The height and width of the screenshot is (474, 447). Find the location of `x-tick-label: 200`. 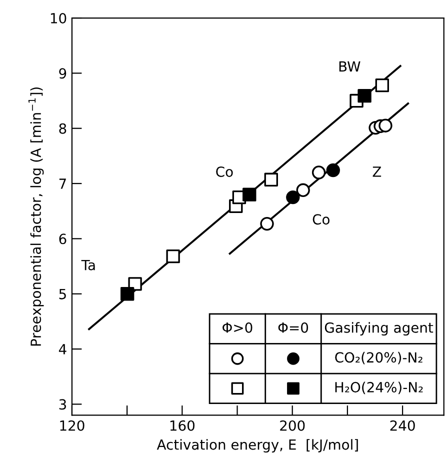

x-tick-label: 200 is located at coordinates (292, 425).